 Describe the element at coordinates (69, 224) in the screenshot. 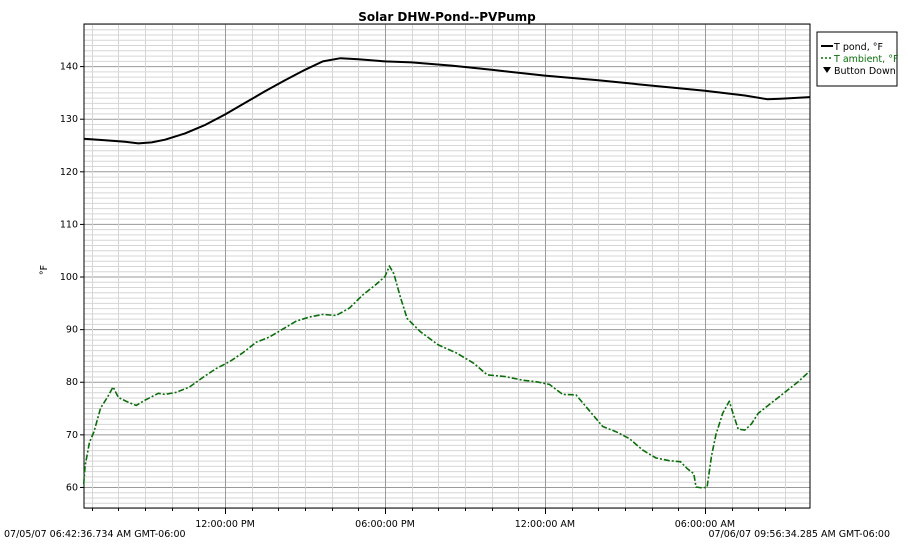

I see `y-tick-label: 110` at that location.